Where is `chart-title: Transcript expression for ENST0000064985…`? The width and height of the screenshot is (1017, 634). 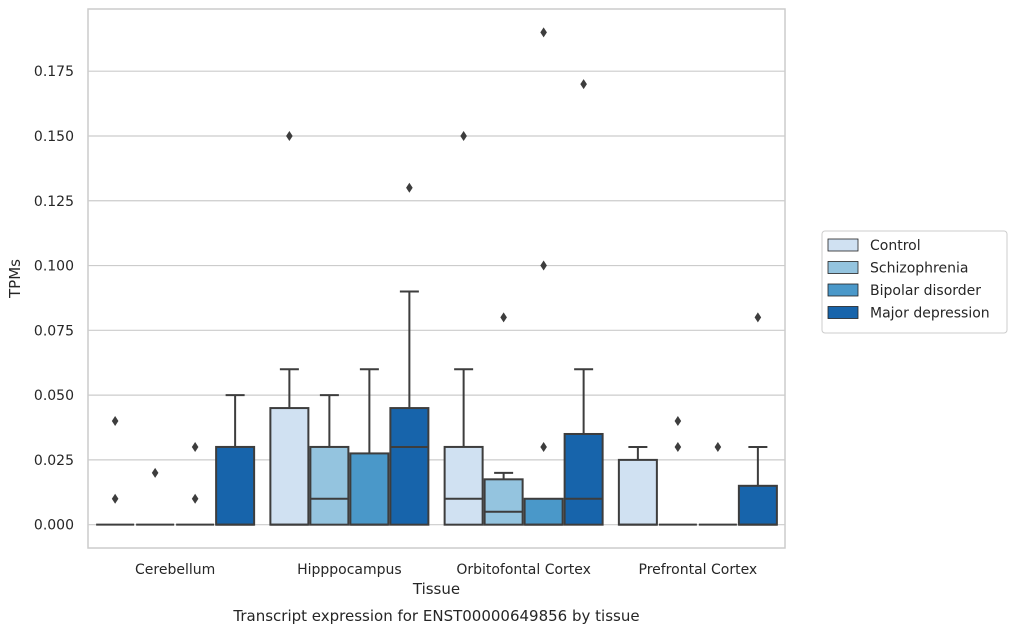 chart-title: Transcript expression for ENST0000064985… is located at coordinates (435, 616).